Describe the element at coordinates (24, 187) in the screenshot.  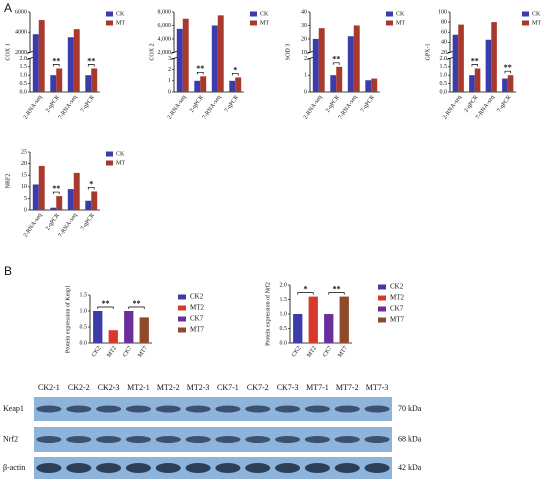
I see `y-tick-label: 10` at that location.